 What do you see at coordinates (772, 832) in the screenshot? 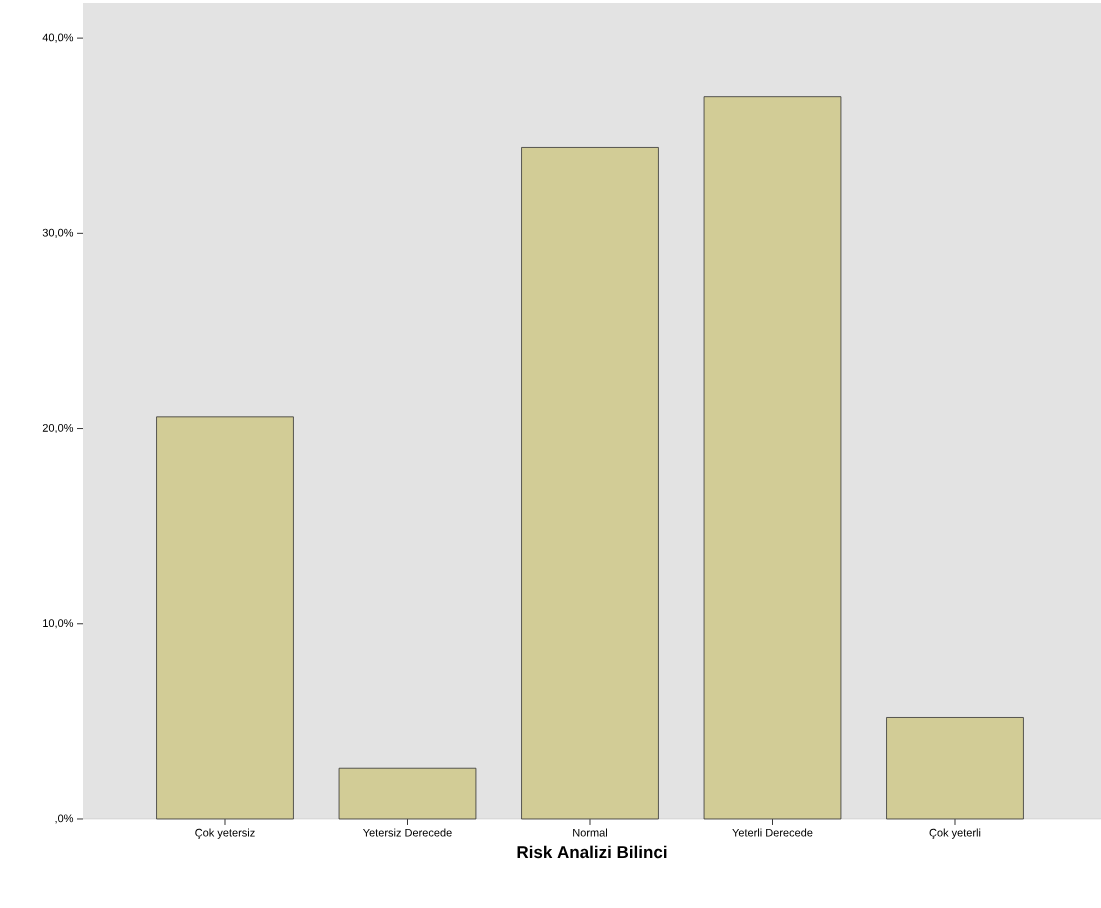
I see `x-tick-label: Yeterli Derecede` at bounding box center [772, 832].